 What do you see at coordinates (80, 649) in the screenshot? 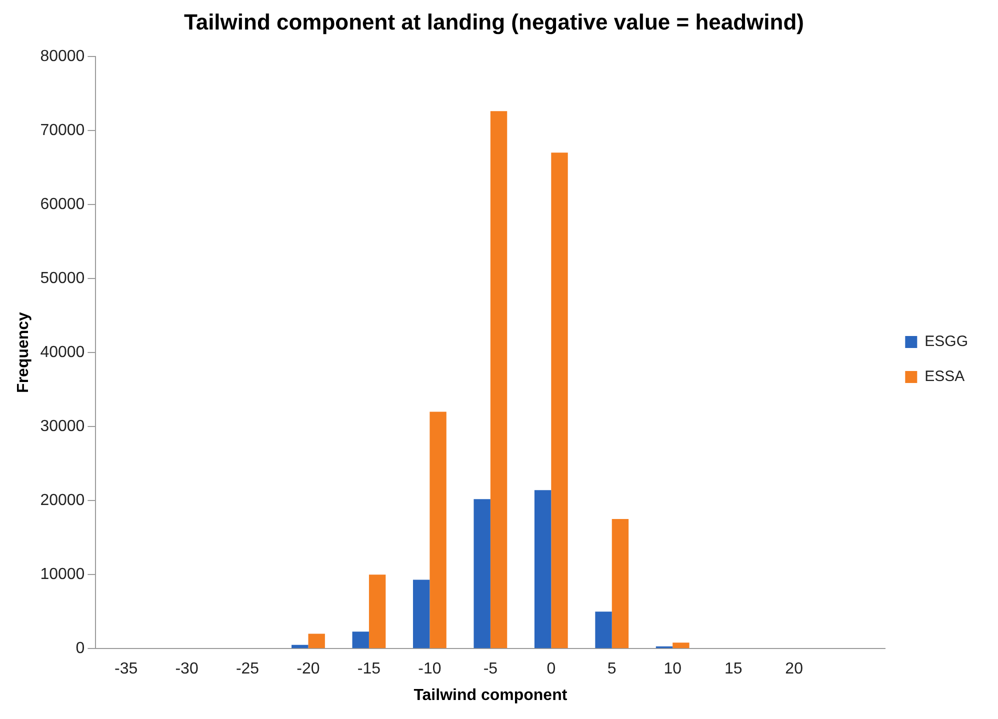
I see `y-tick-label: 0` at bounding box center [80, 649].